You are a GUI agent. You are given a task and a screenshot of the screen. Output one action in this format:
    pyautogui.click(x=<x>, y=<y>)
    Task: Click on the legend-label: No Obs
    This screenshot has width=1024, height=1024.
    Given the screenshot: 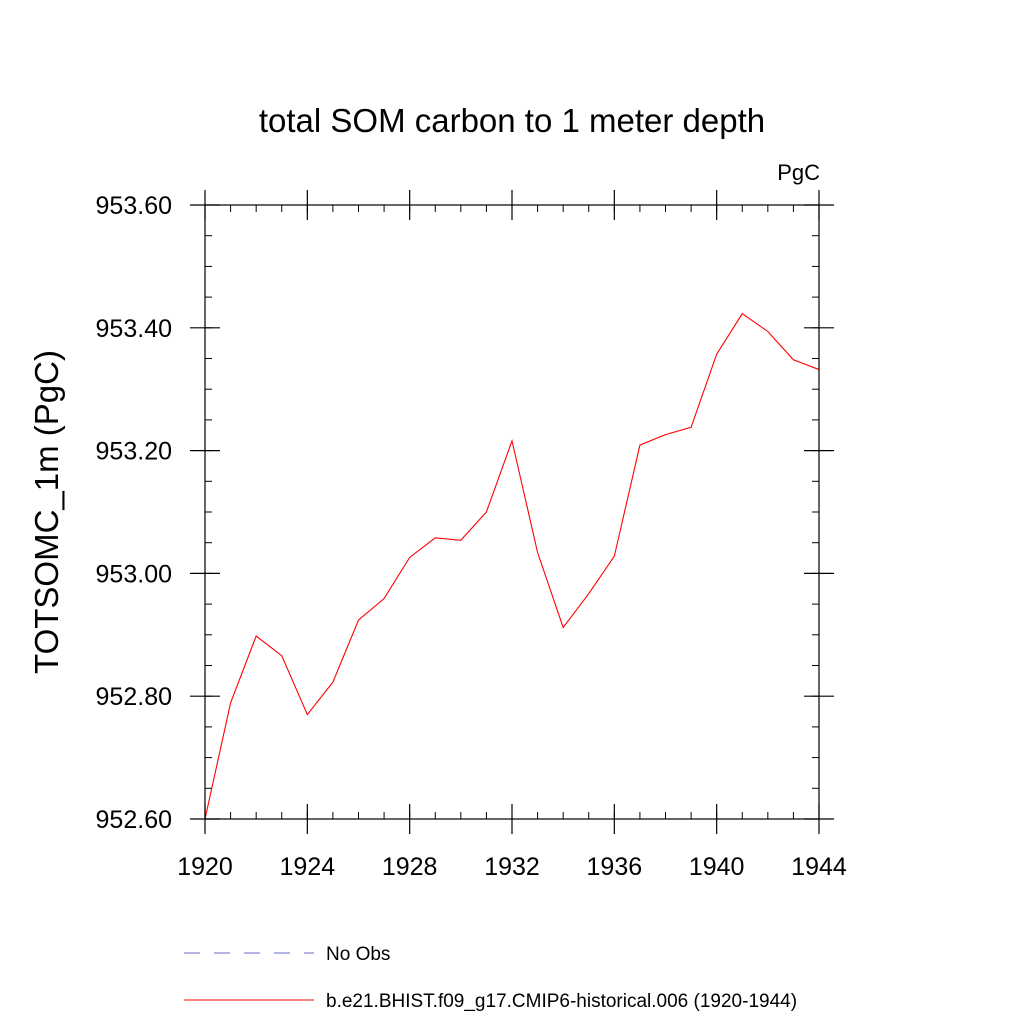 What is the action you would take?
    pyautogui.click(x=358, y=954)
    